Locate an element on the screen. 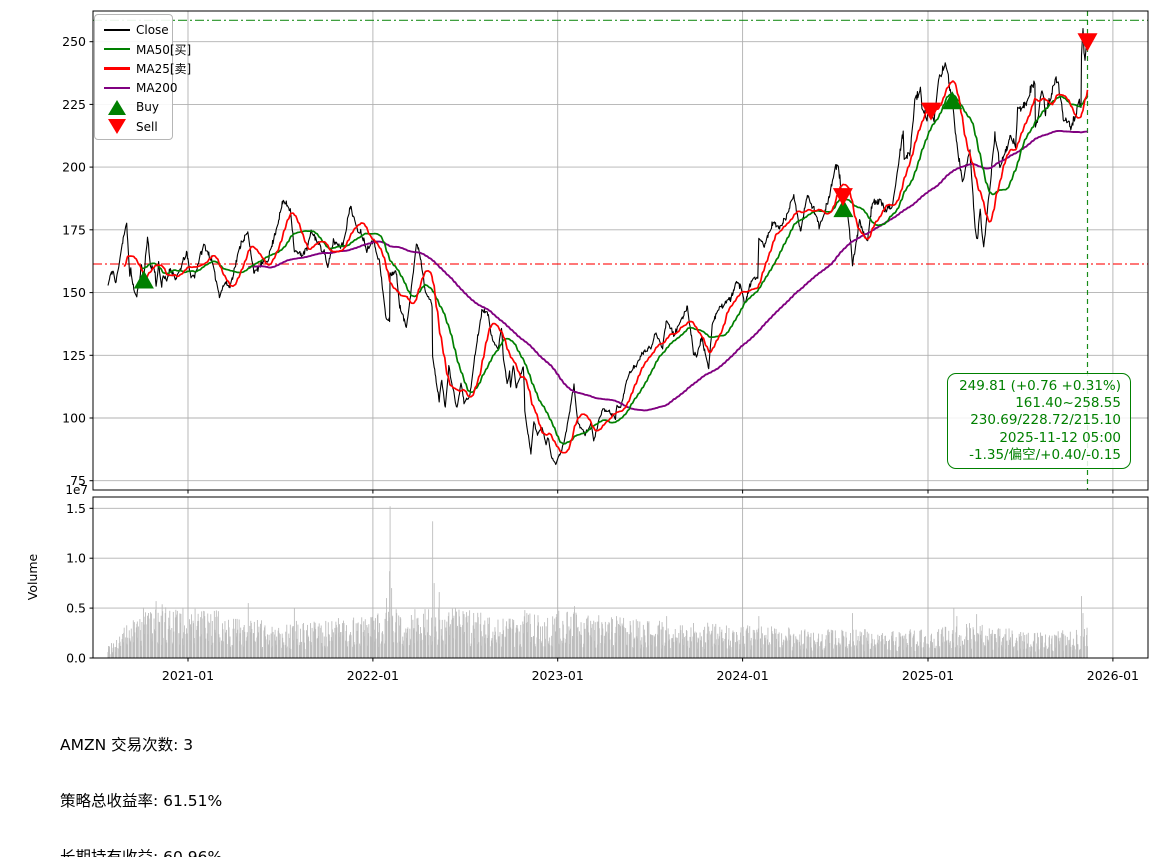 Image resolution: width=1155 pixels, height=857 pixels. y-tick-label: 75 is located at coordinates (78, 480).